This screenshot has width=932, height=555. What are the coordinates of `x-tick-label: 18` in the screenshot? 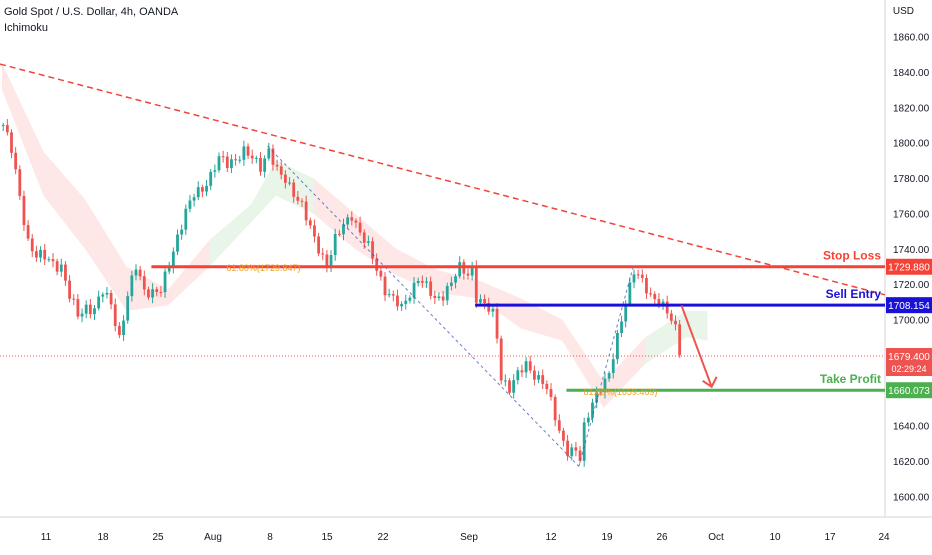 It's located at (103, 537).